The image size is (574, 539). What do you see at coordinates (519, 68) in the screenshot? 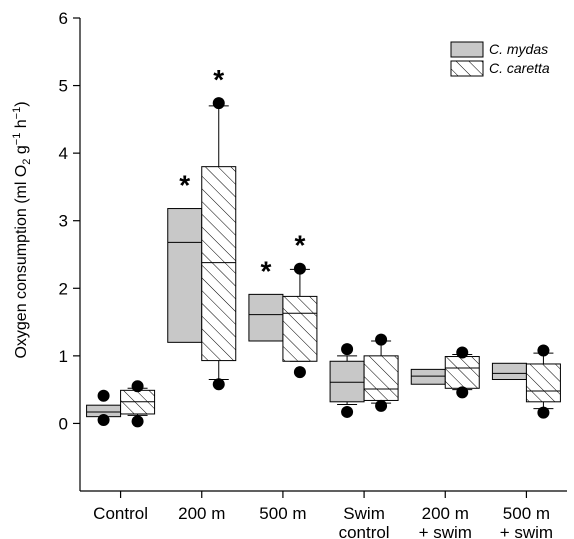
I see `legend-label: C. caretta` at bounding box center [519, 68].